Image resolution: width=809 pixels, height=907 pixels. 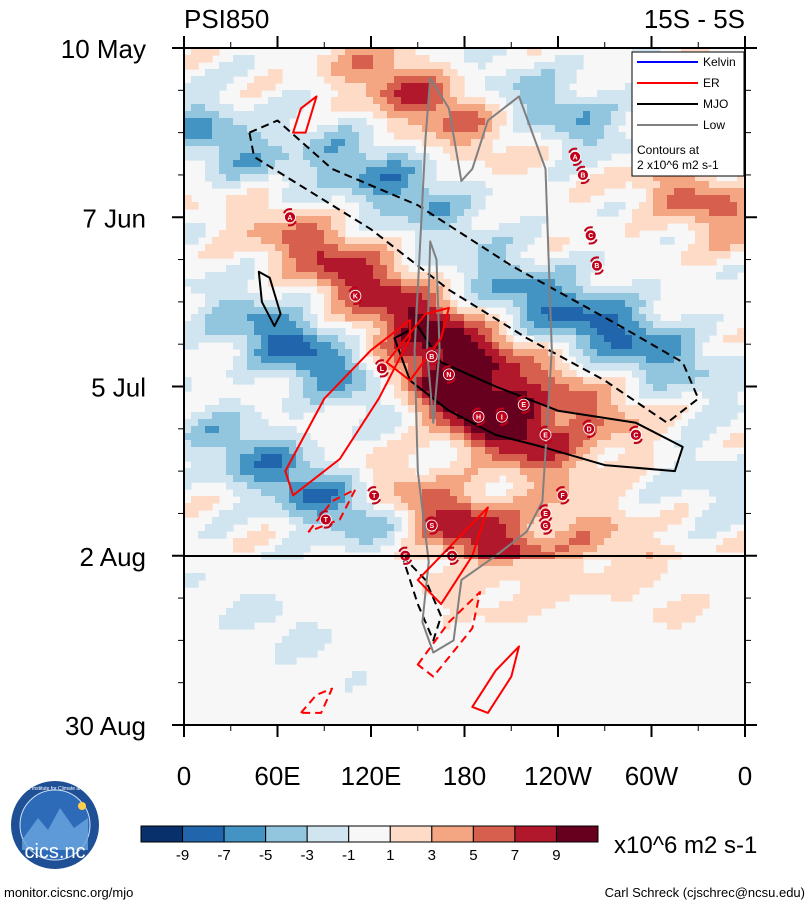 I want to click on colorbar-bin, so click(x=203, y=834).